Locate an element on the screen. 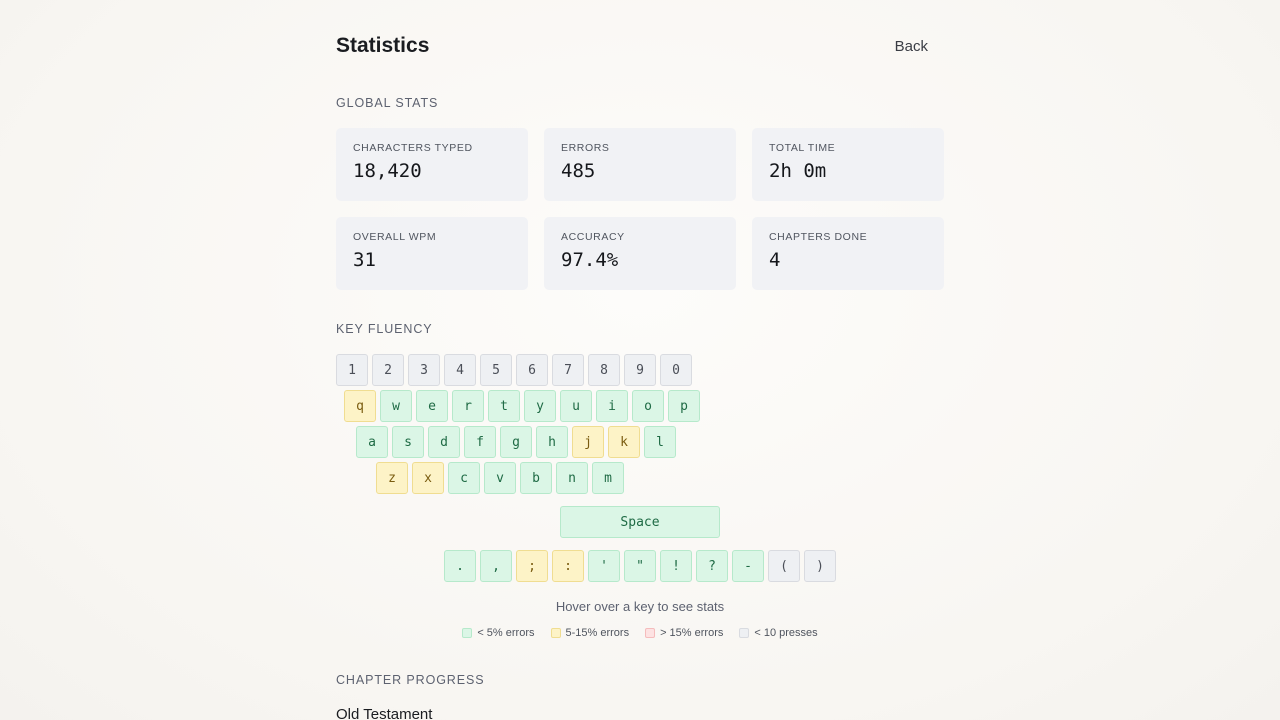 Image resolution: width=1280 pixels, height=720 pixels. legend-label: < 5% errors is located at coordinates (506, 633).